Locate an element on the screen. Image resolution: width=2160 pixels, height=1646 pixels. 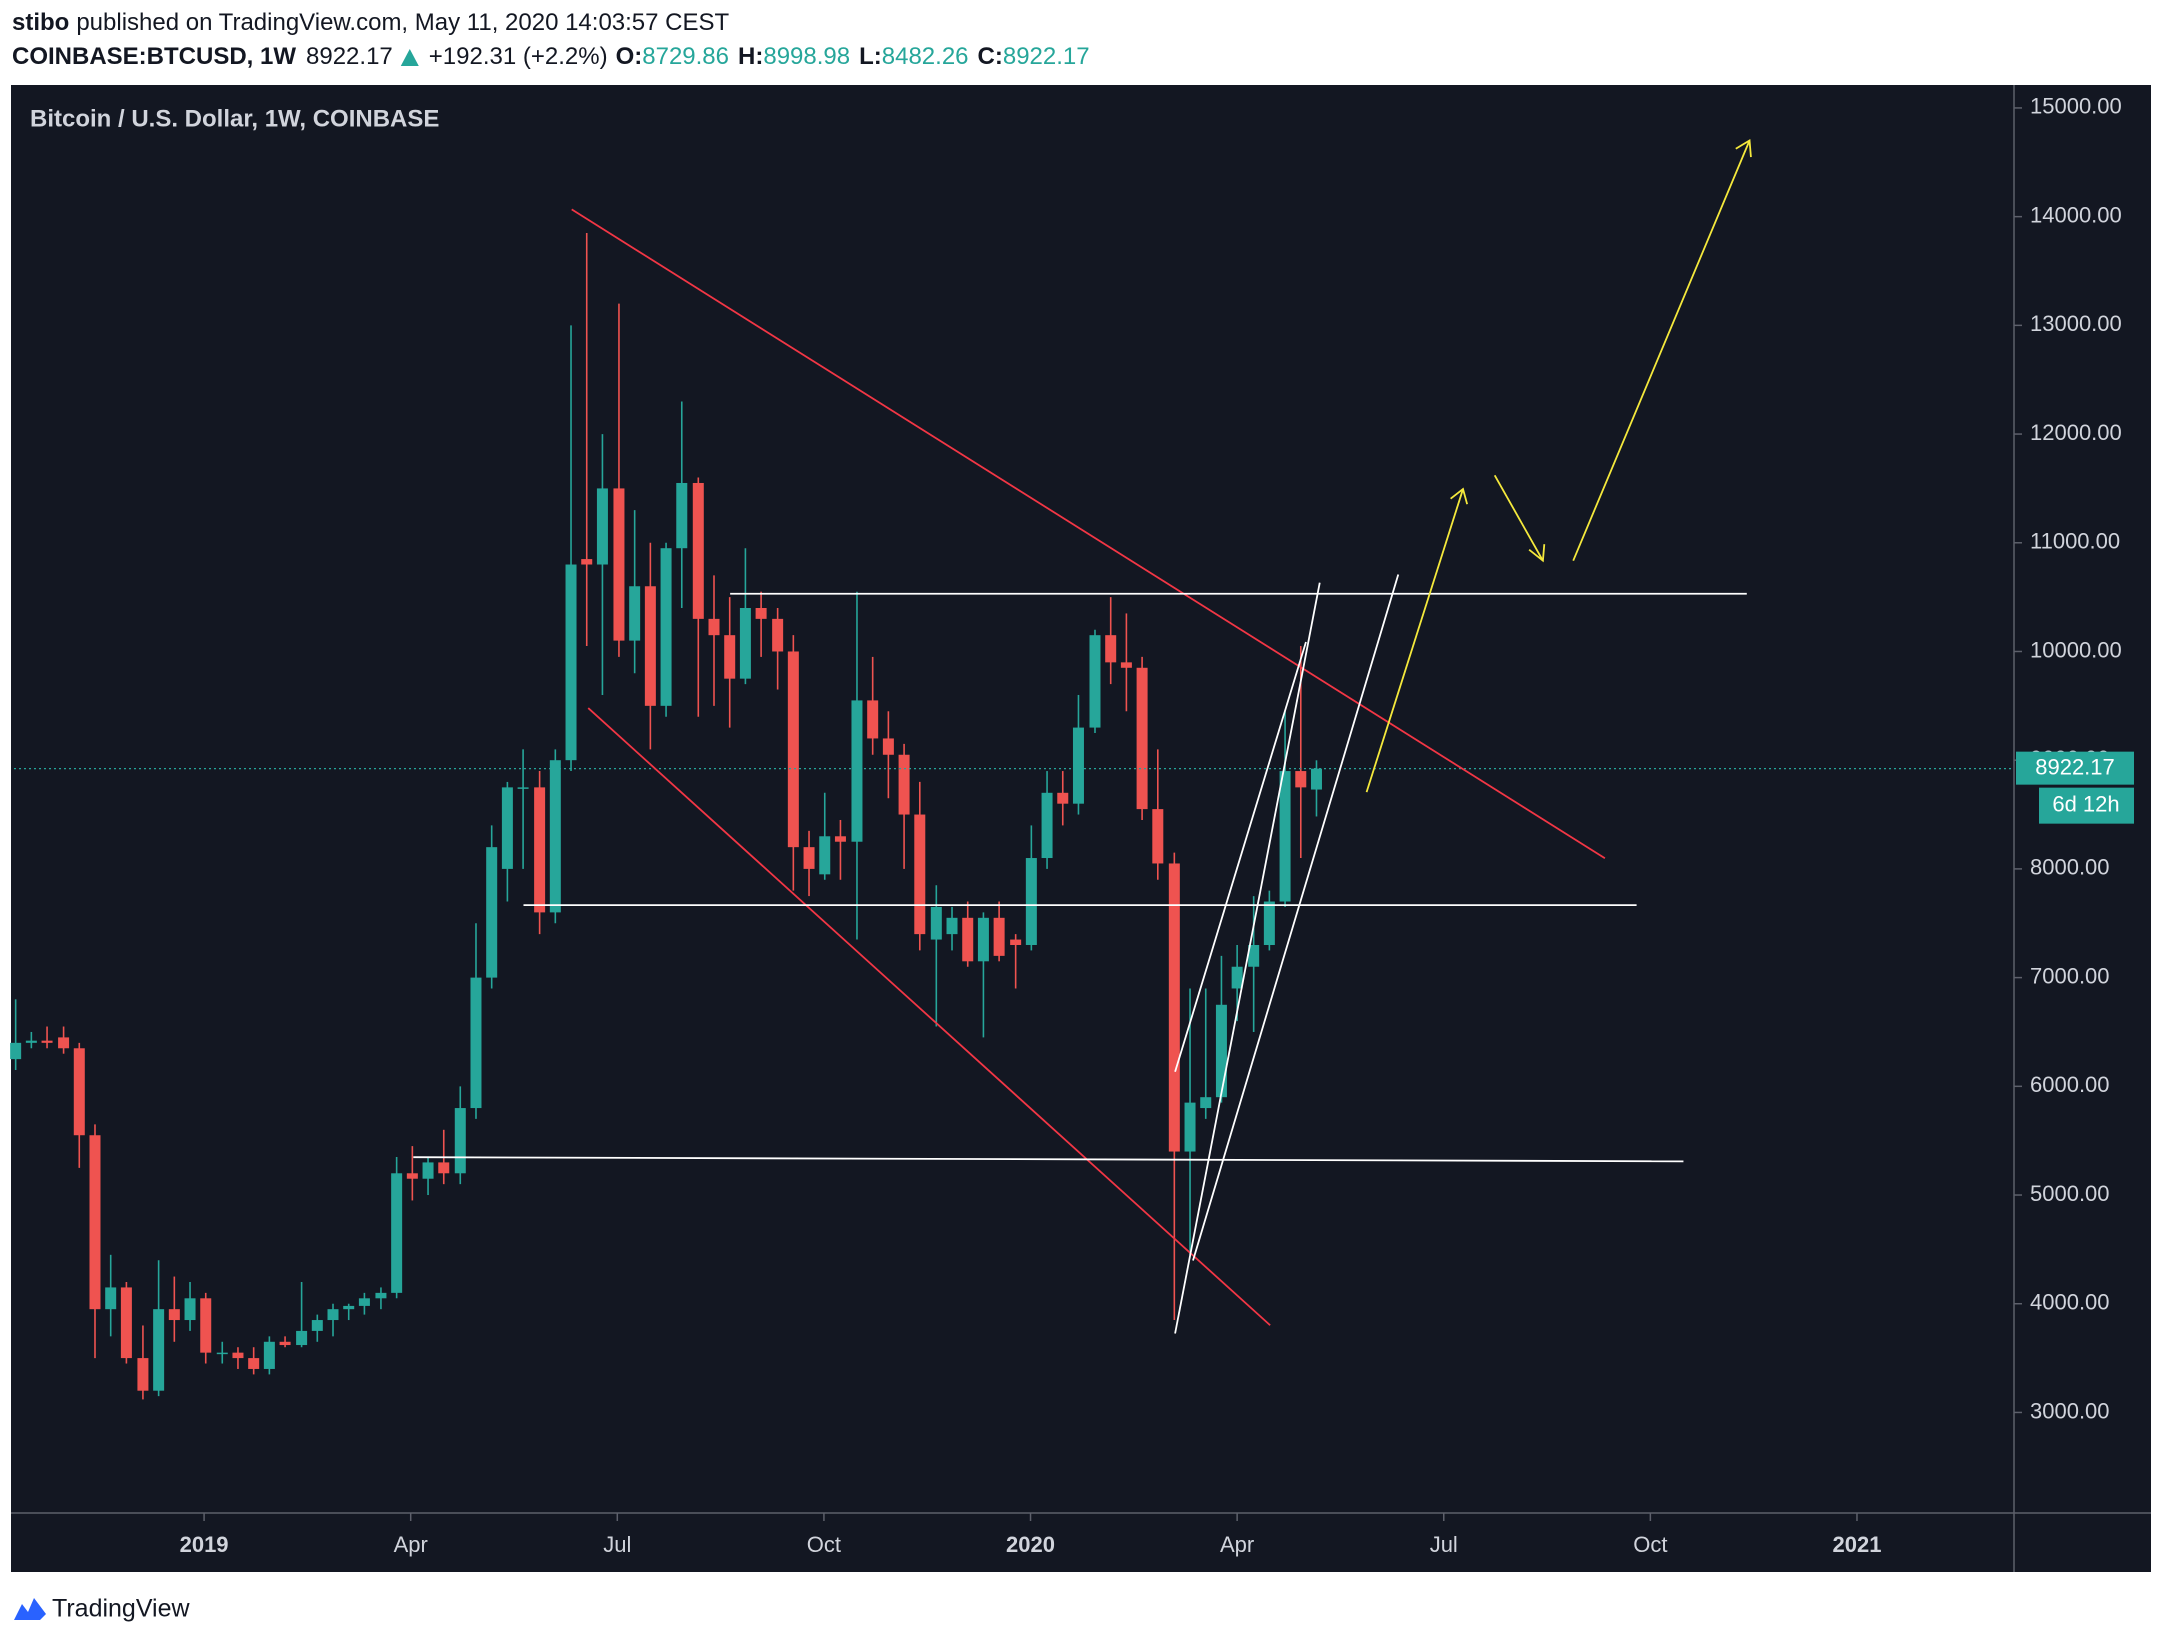
y-tick-label: 15000.00 is located at coordinates (2076, 106).